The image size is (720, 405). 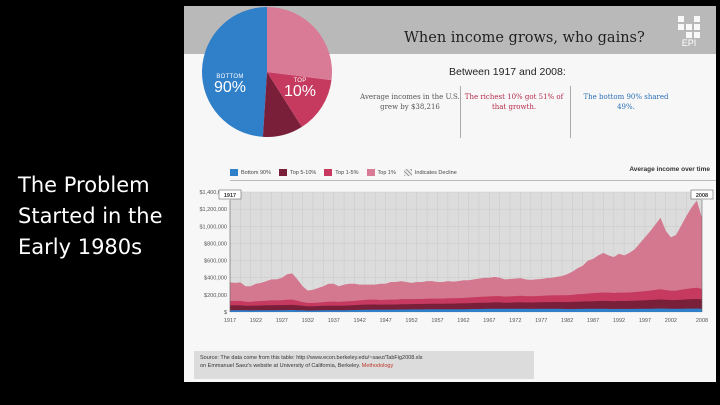 What do you see at coordinates (626, 102) in the screenshot?
I see `stat-bottom-share: The bottom 90% shared 49%.` at bounding box center [626, 102].